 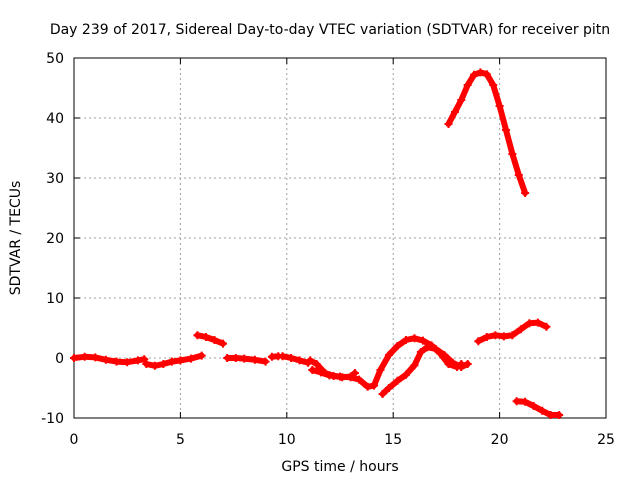 I want to click on series-seg6, so click(x=295, y=359).